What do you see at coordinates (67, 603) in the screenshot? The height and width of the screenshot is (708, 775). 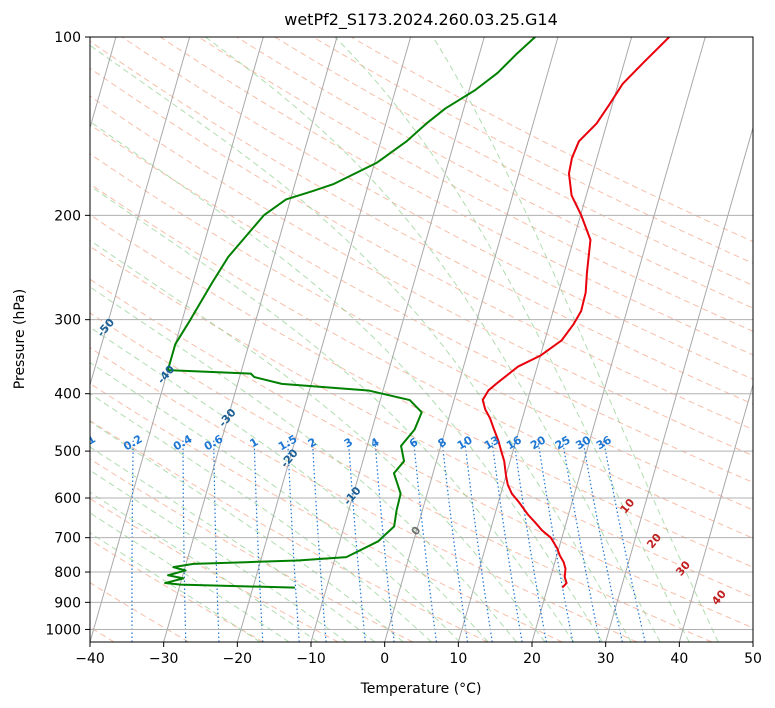 I see `y-tick-label: 900` at bounding box center [67, 603].